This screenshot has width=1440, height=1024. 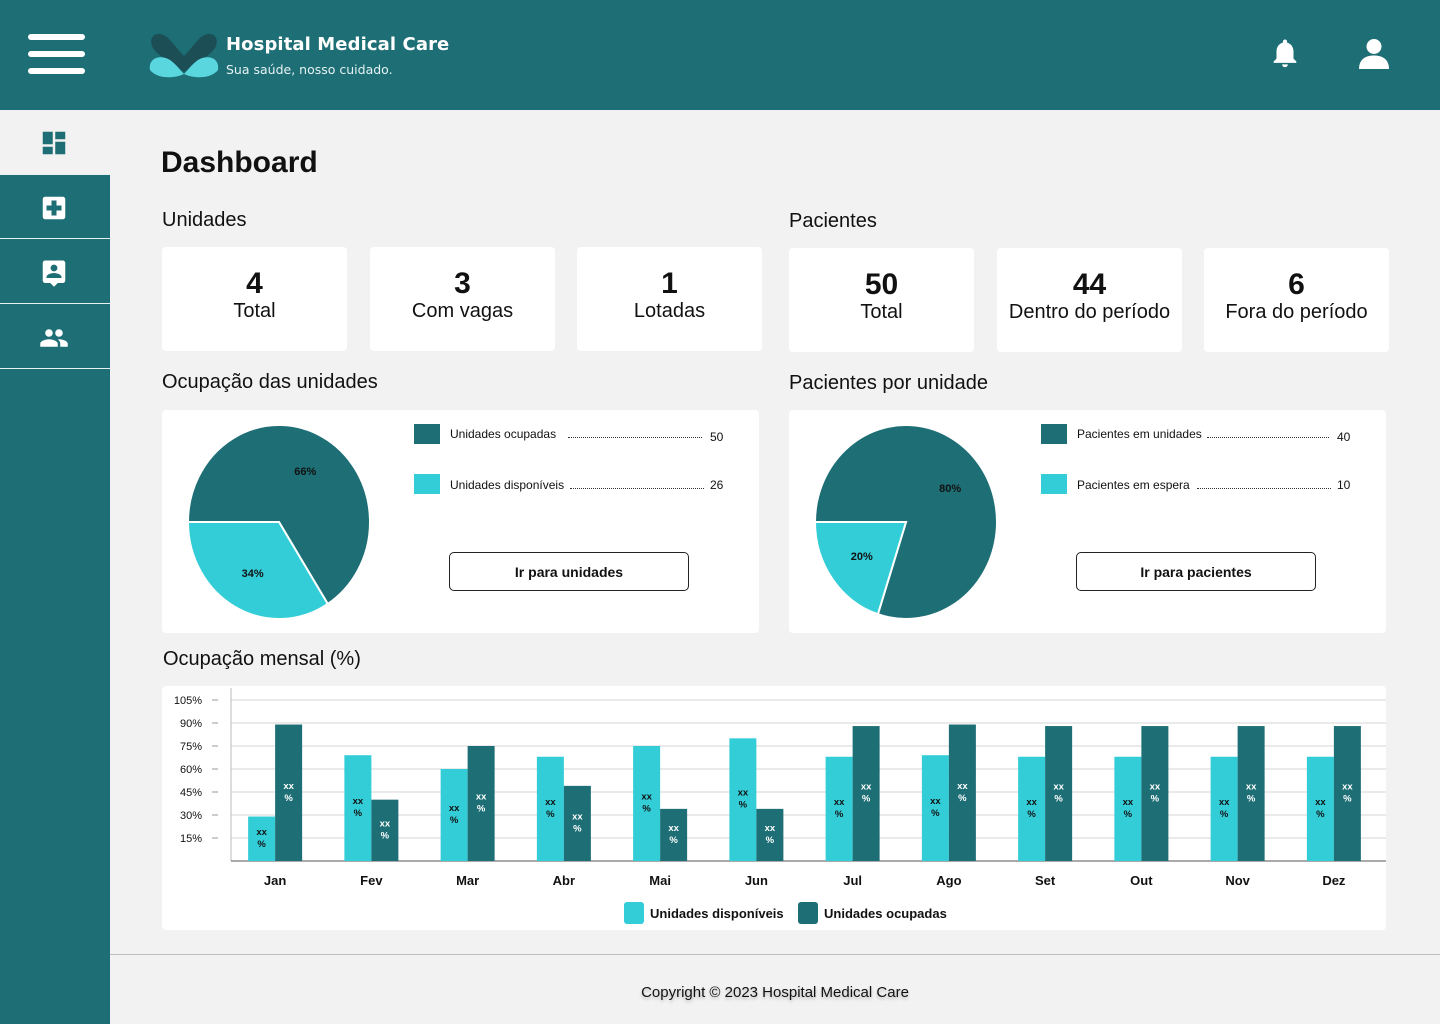 I want to click on units-section-label: Unidades, so click(x=204, y=220).